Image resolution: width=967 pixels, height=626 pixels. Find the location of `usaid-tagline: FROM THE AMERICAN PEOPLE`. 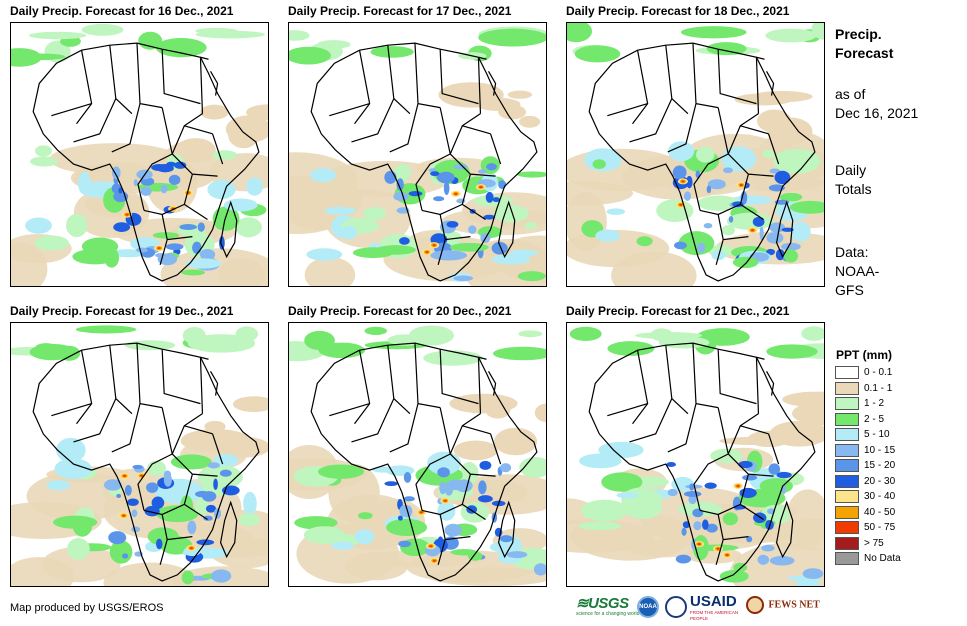

usaid-tagline: FROM THE AMERICAN PEOPLE is located at coordinates (714, 615).